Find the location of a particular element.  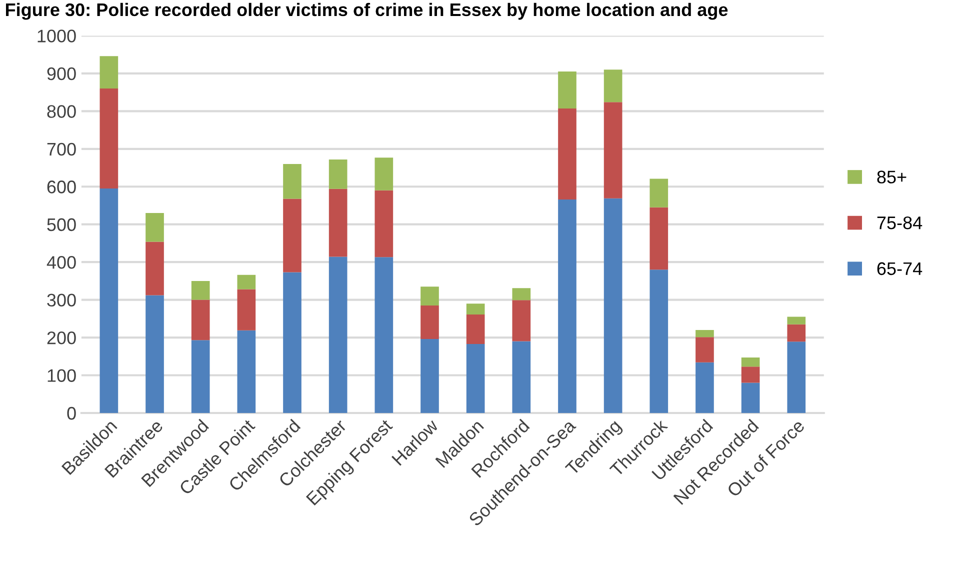

y-tick-label: 500 is located at coordinates (61, 225).